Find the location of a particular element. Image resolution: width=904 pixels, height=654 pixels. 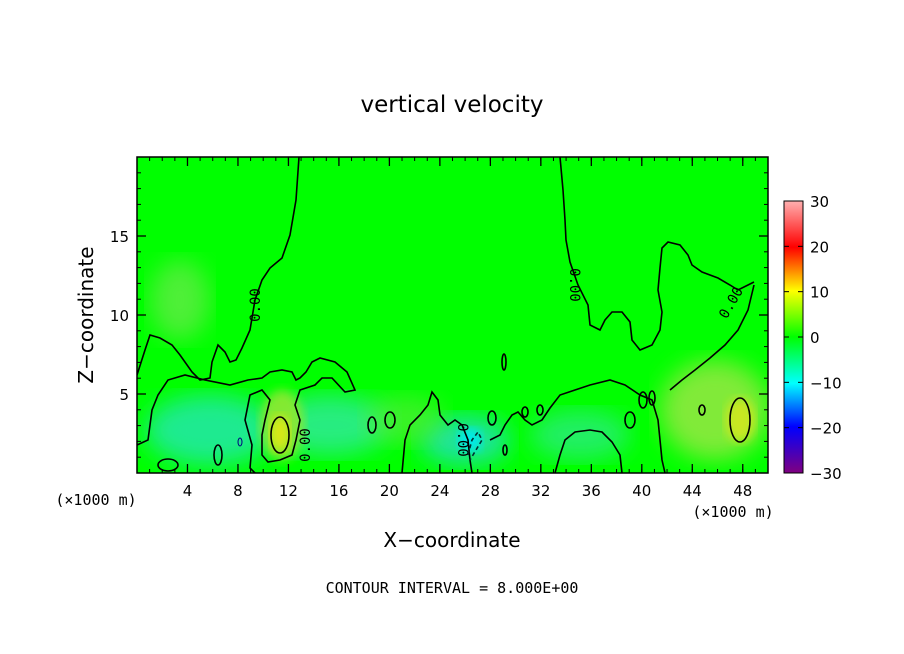

x-tick-label: 12 is located at coordinates (288, 491).